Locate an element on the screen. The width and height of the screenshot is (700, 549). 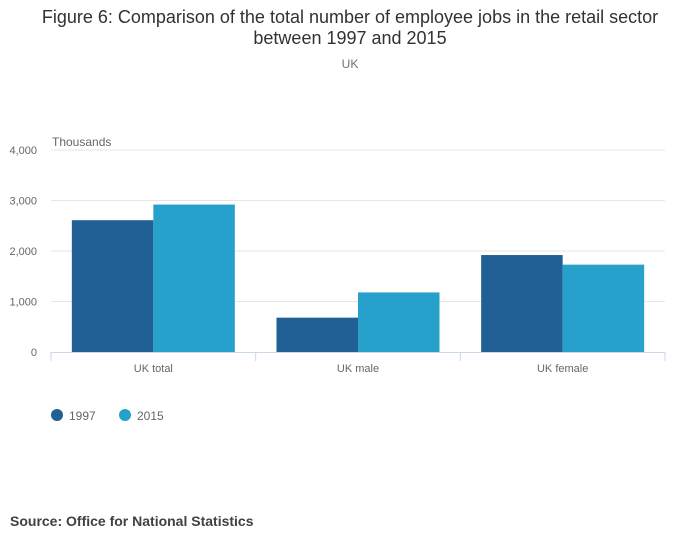
legend-marker-2015 is located at coordinates (125, 415).